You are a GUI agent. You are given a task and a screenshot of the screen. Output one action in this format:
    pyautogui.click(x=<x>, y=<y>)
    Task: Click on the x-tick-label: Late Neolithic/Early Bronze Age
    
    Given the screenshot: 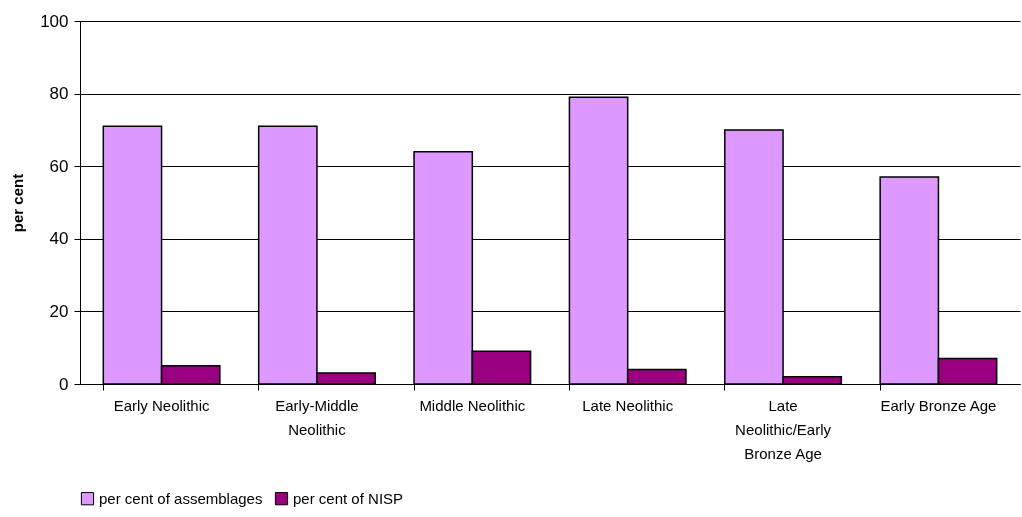 What is the action you would take?
    pyautogui.click(x=783, y=429)
    